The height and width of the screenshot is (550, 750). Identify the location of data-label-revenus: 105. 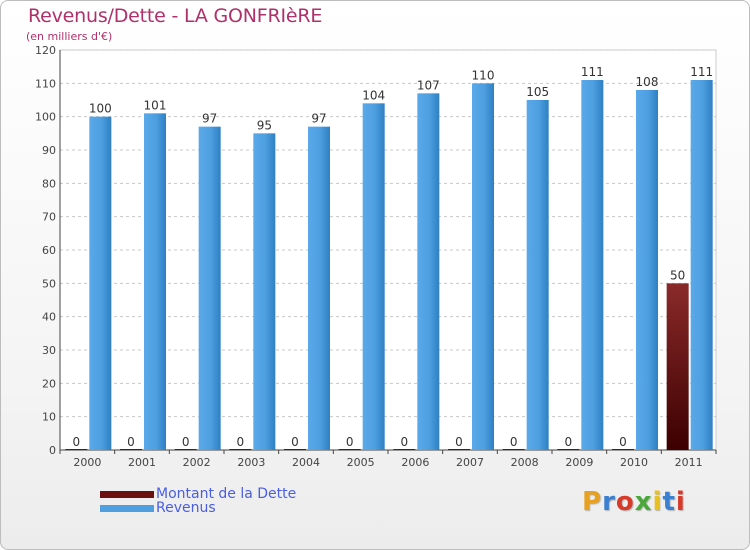
(537, 92).